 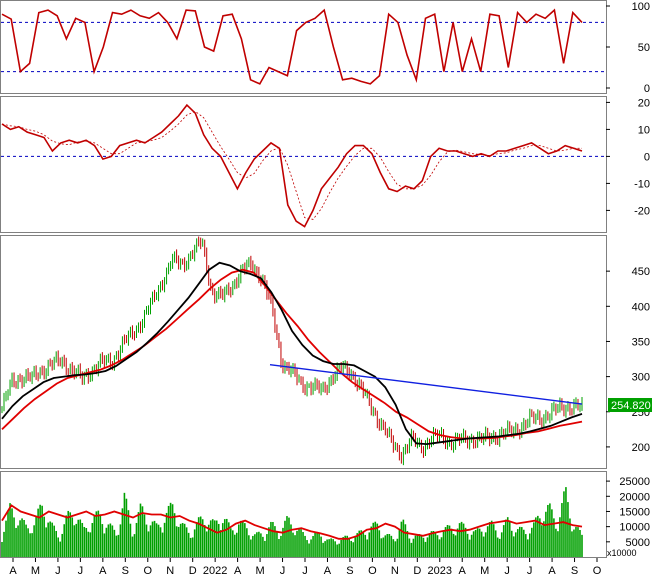 I want to click on trendline, so click(x=426, y=384).